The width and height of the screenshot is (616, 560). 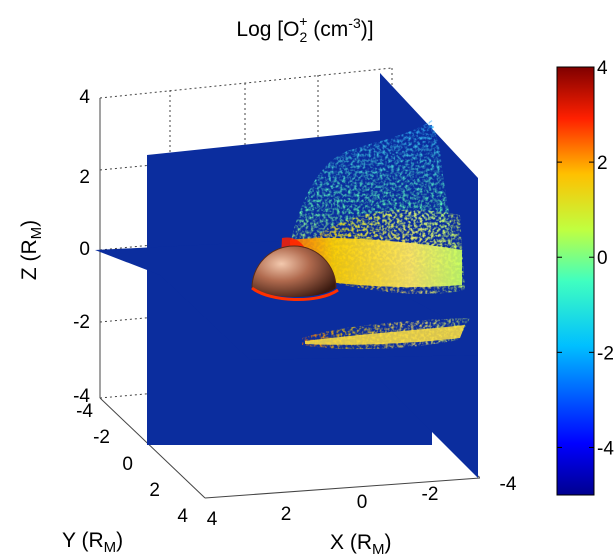 What do you see at coordinates (84, 97) in the screenshot?
I see `z-tick-label: 4` at bounding box center [84, 97].